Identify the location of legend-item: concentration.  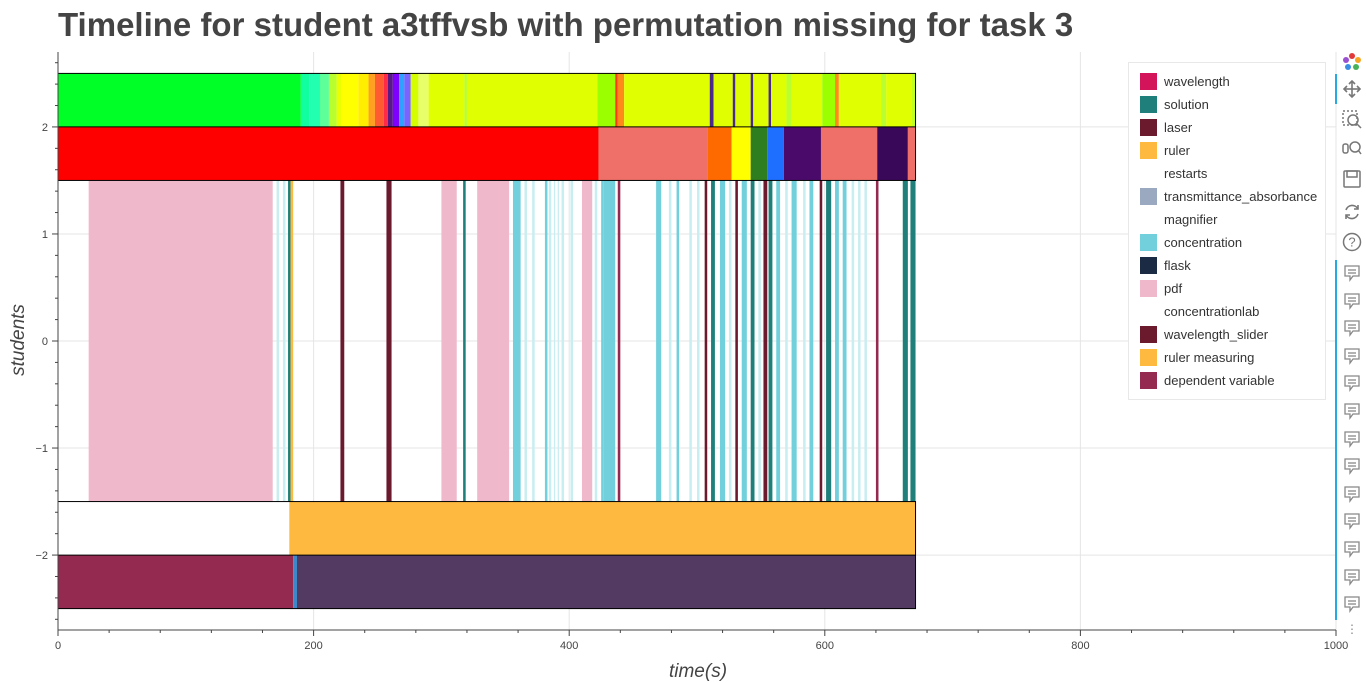
(1191, 242).